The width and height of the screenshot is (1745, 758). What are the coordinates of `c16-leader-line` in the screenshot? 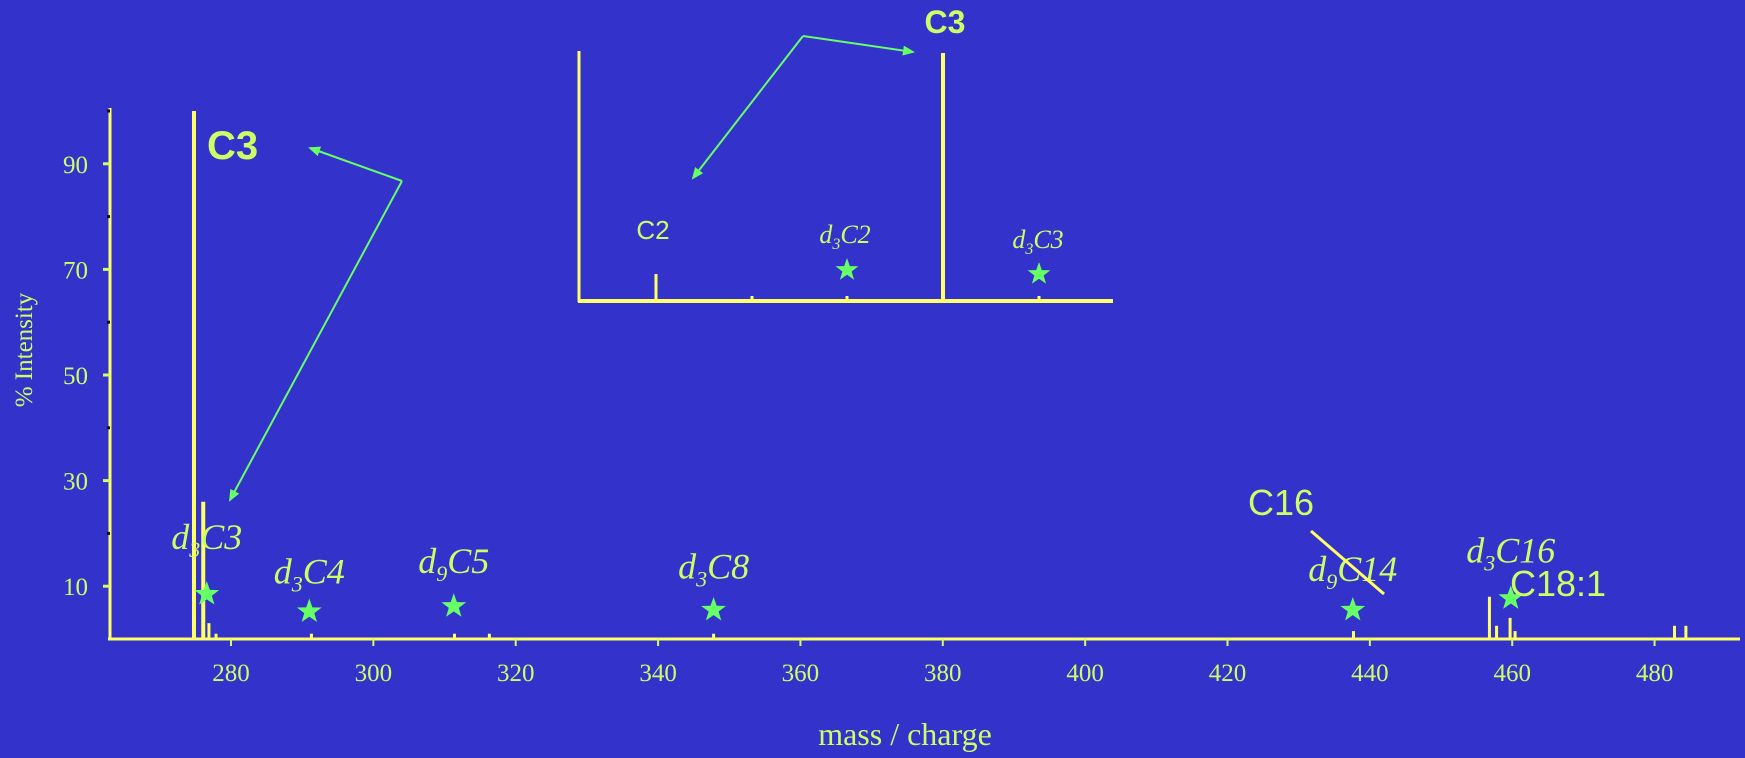 It's located at (1347, 562).